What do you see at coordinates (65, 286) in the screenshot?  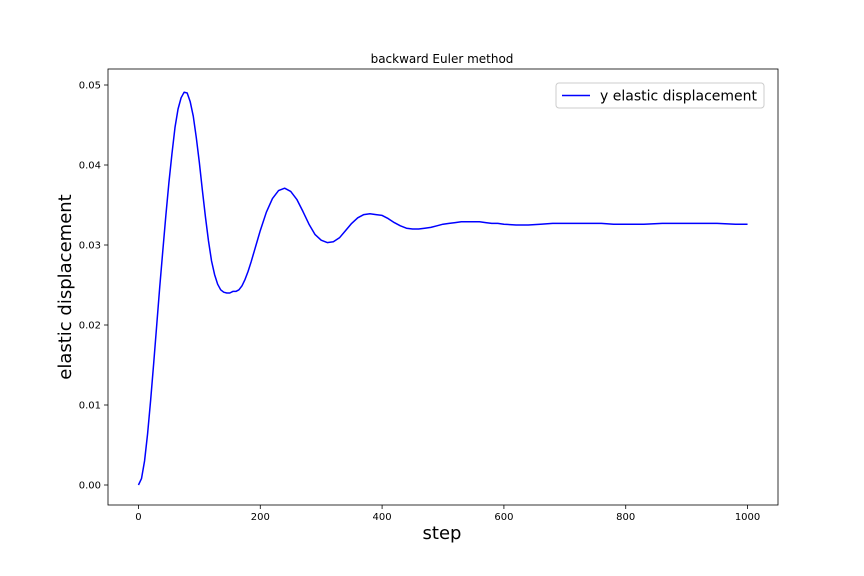 I see `y-axis-label: elastic displacement` at bounding box center [65, 286].